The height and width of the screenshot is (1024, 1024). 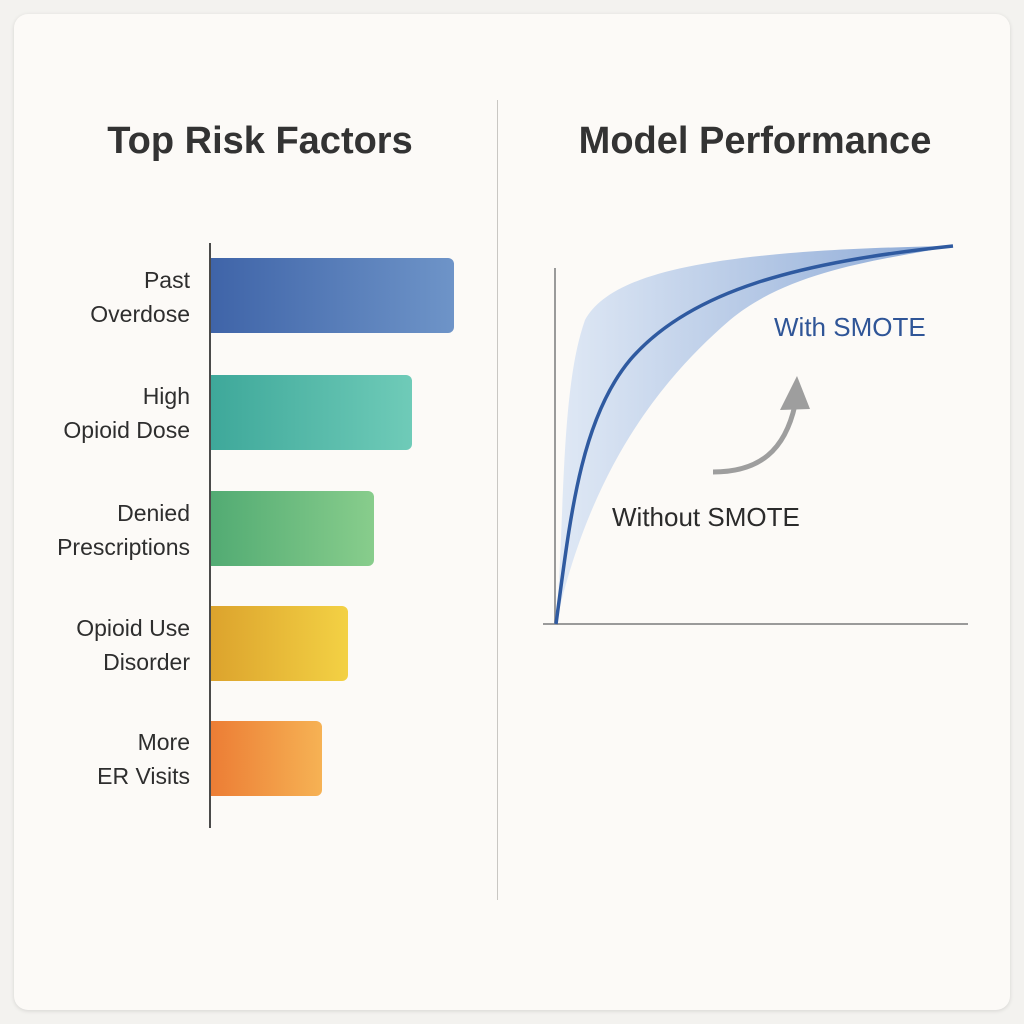 I want to click on bar-label-more-er-visits: More ER Visits, so click(x=143, y=759).